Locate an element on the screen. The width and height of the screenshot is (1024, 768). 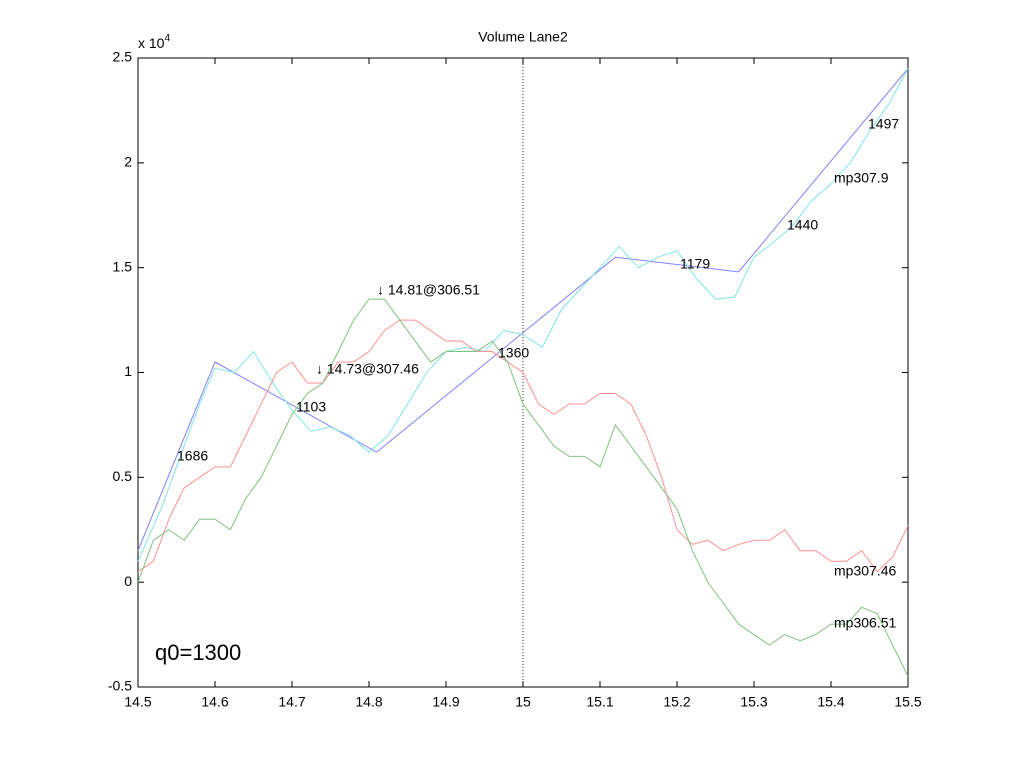
annotation: ↓ 14.81@306.51 is located at coordinates (428, 290).